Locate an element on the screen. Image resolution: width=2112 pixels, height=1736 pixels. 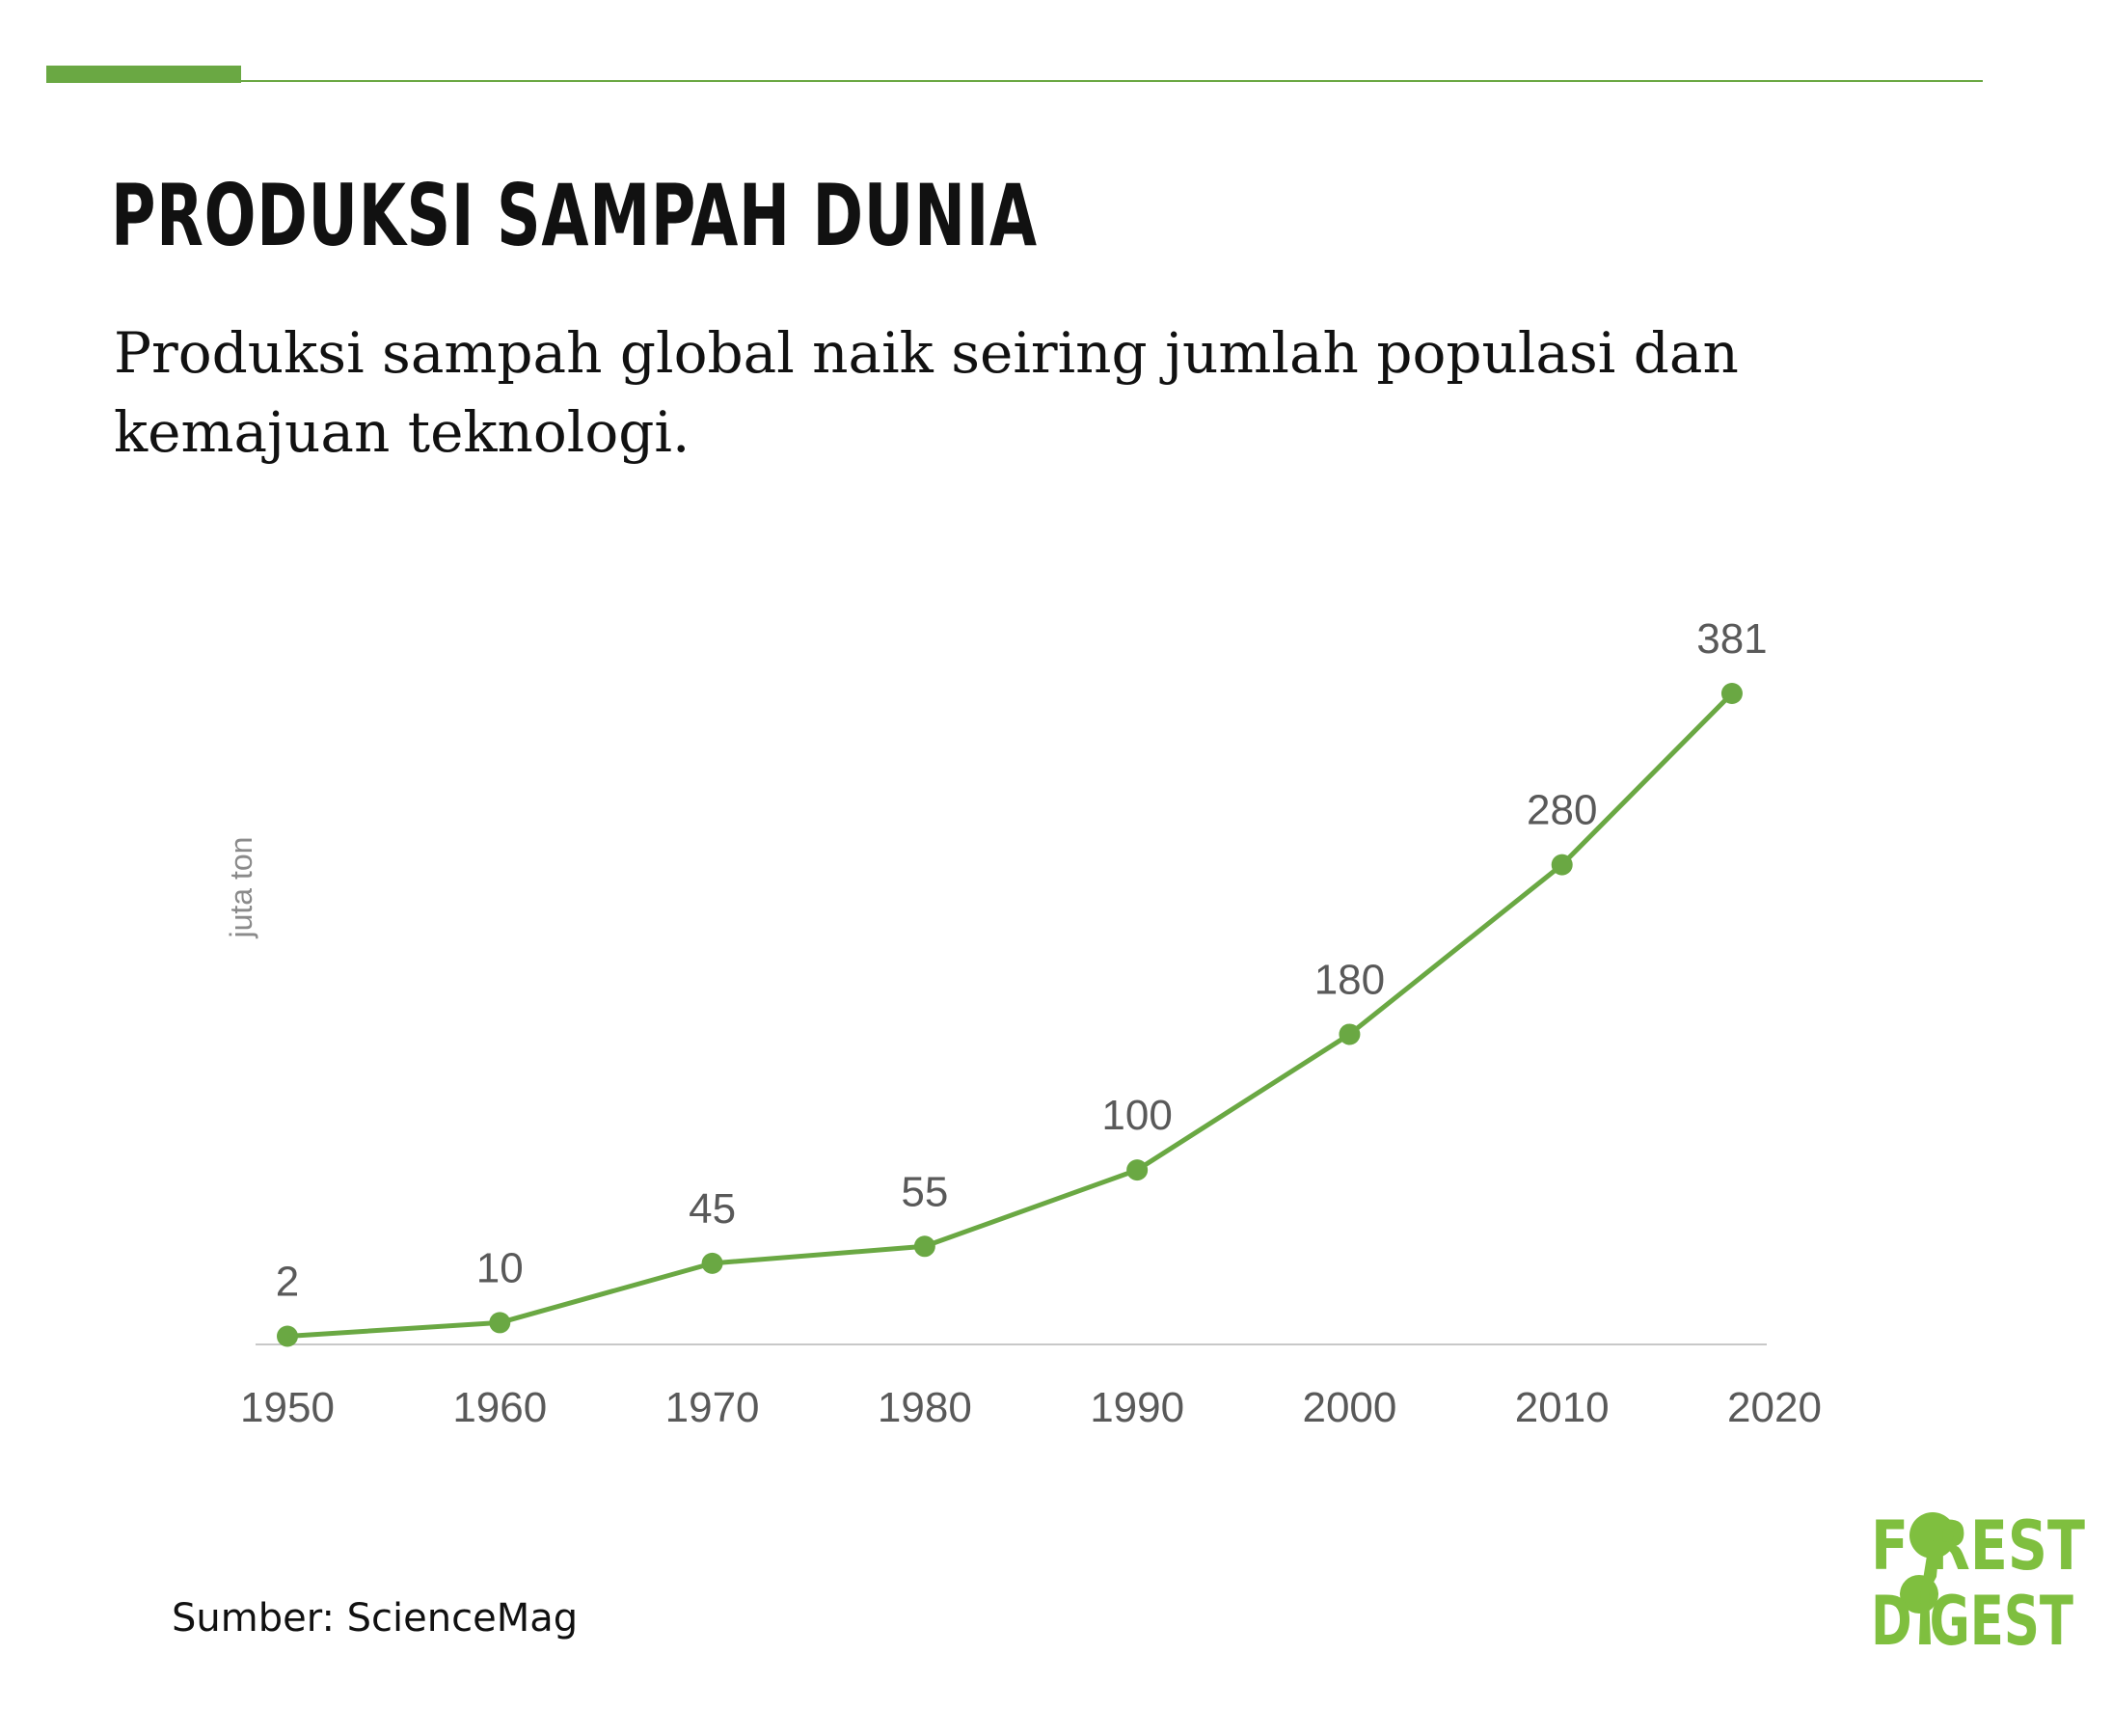
data-label: 381 is located at coordinates (1731, 639).